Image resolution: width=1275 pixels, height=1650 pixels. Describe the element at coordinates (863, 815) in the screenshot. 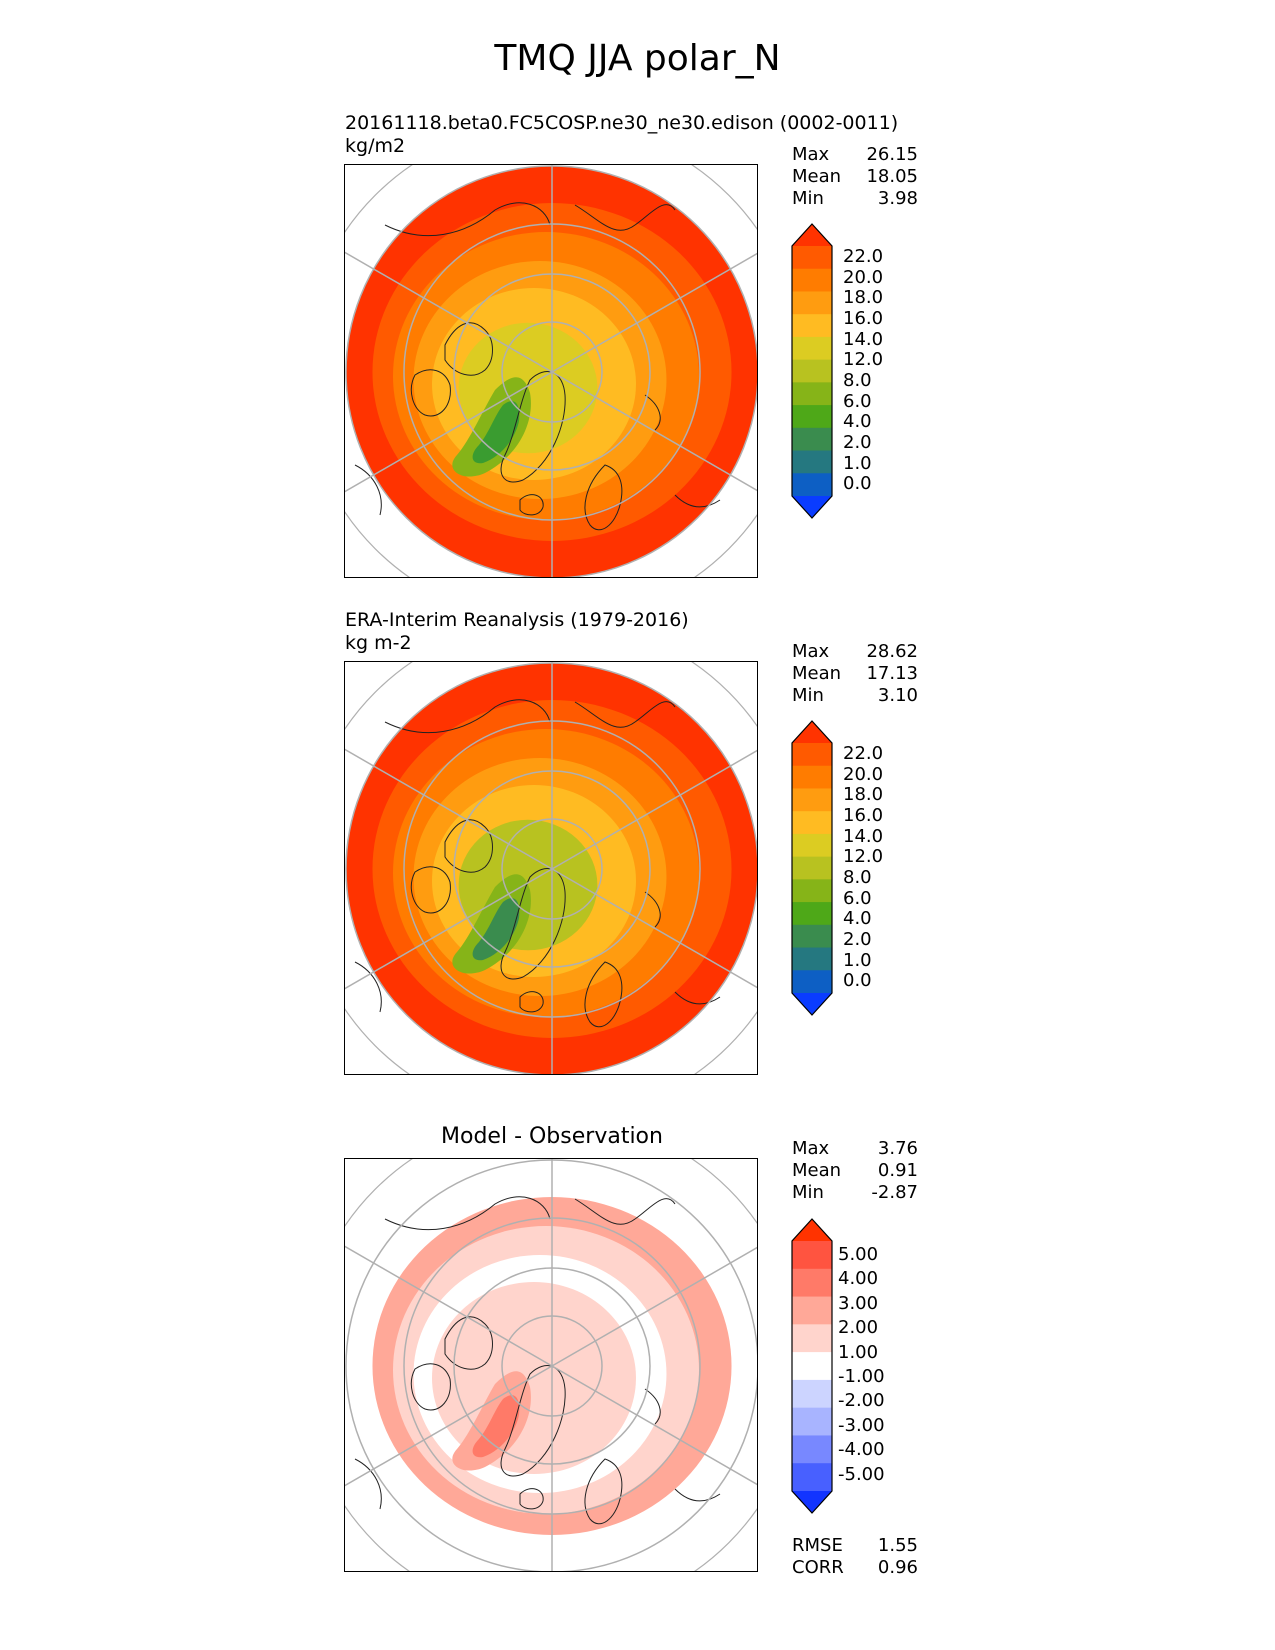

I see `colorbar-tick-label: 16.0` at that location.